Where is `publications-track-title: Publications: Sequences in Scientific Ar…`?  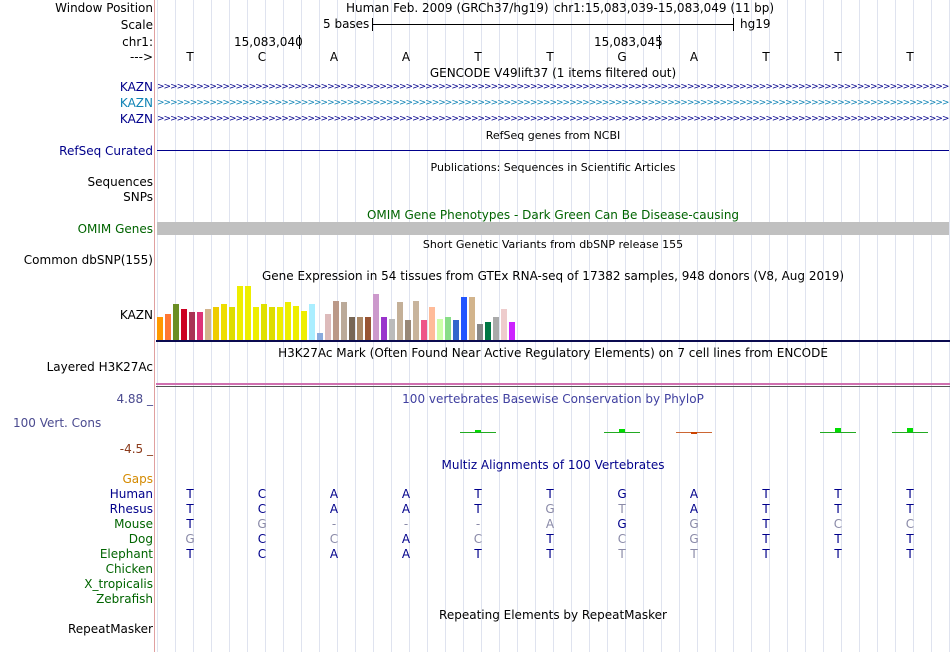
publications-track-title: Publications: Sequences in Scientific Ar… is located at coordinates (553, 167).